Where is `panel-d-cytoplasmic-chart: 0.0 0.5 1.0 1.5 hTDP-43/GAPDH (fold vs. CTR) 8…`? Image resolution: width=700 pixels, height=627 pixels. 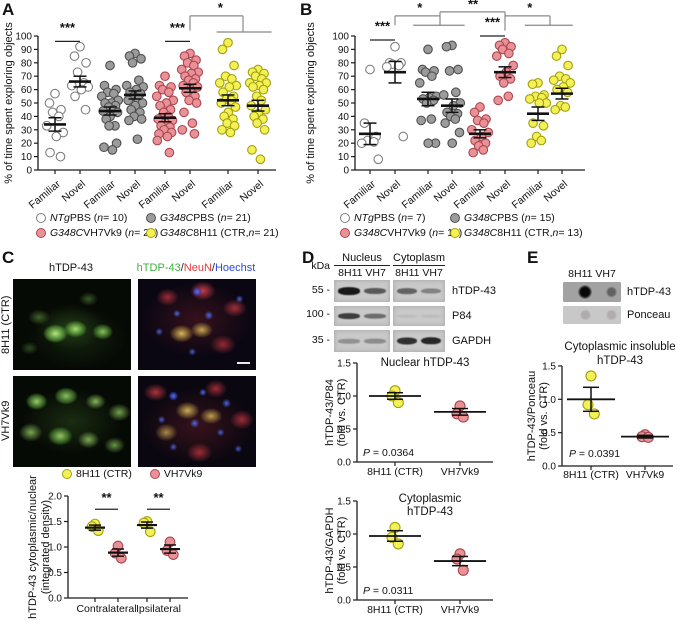 panel-d-cytoplasmic-chart: 0.0 0.5 1.0 1.5 hTDP-43/GAPDH (fold vs. CTR) 8… is located at coordinates (429, 557).